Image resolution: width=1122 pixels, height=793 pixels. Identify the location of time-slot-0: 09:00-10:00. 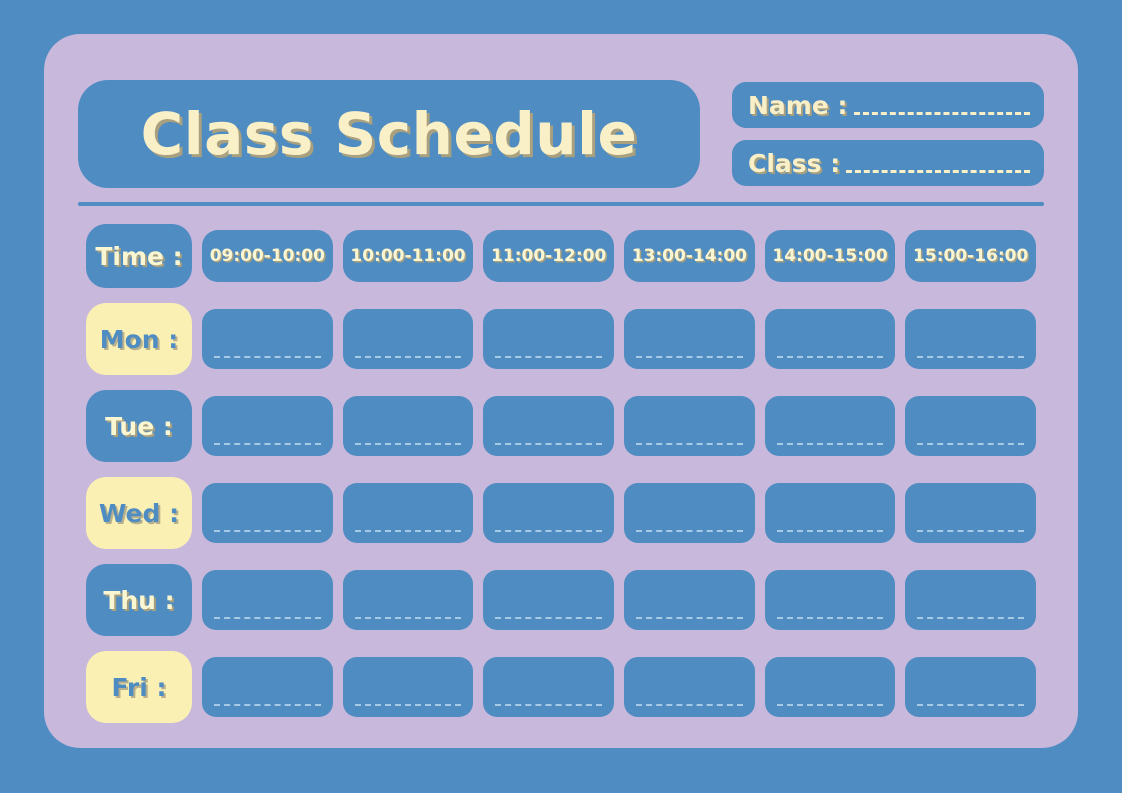
(267, 256).